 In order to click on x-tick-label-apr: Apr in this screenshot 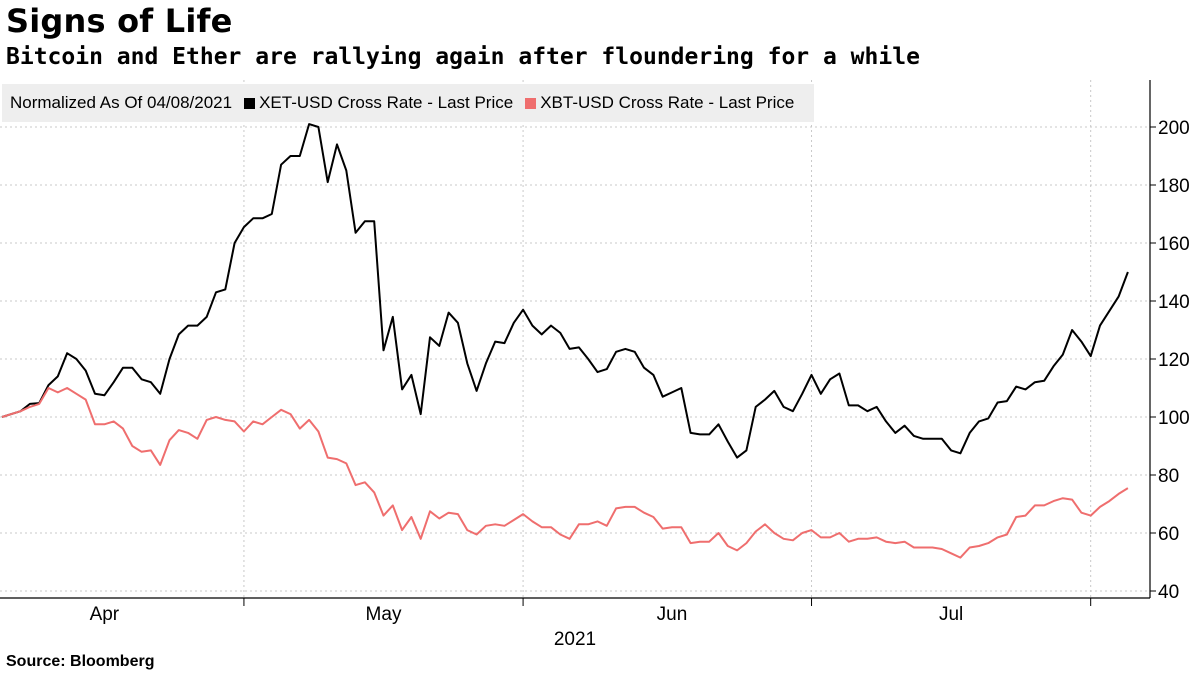, I will do `click(105, 614)`.